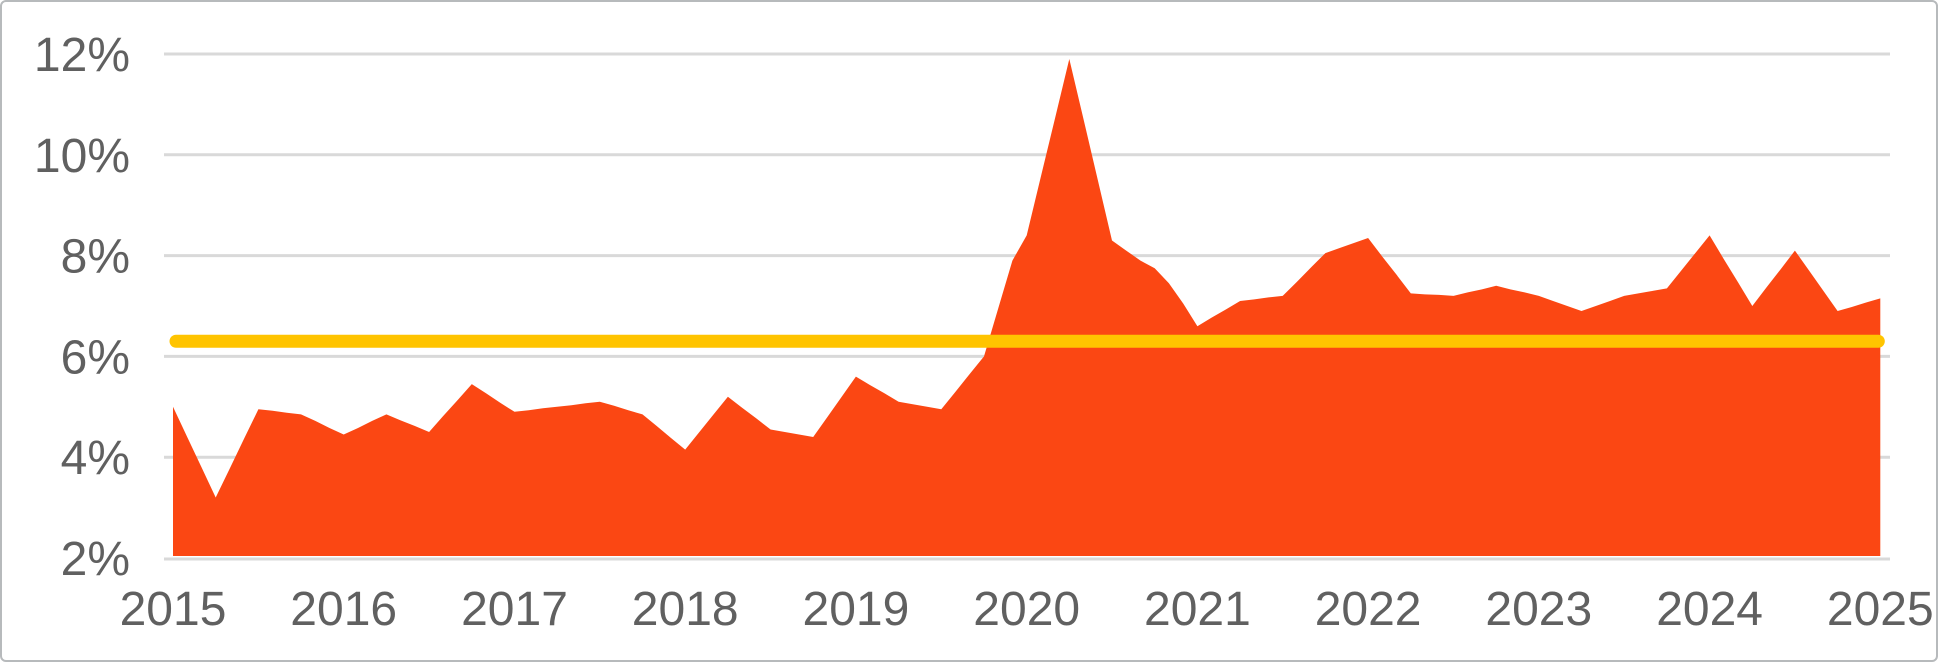 This screenshot has width=1938, height=662. Describe the element at coordinates (1880, 609) in the screenshot. I see `x-axis-tick-label: 2025` at that location.